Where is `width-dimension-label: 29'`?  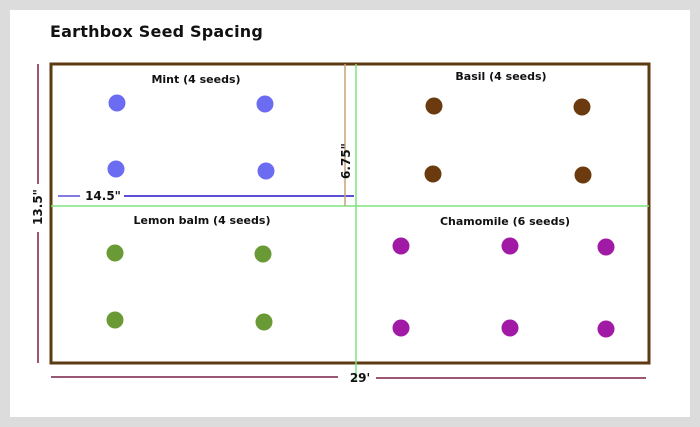 width-dimension-label: 29' is located at coordinates (360, 378).